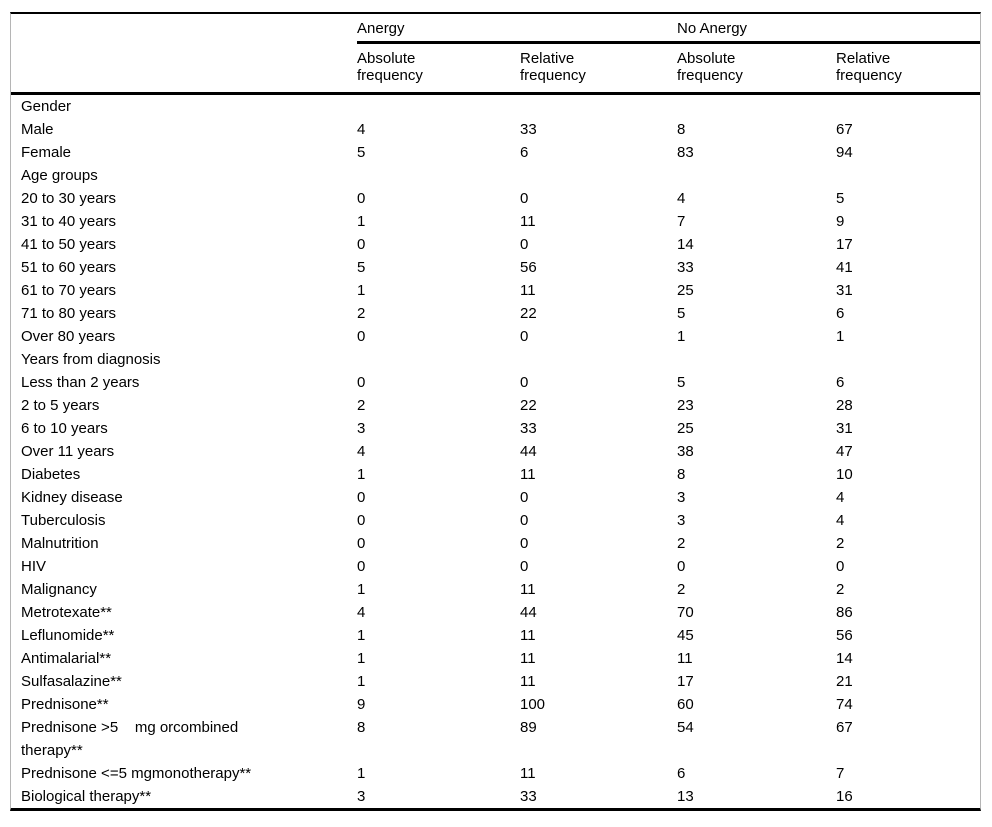 Image resolution: width=992 pixels, height=827 pixels. What do you see at coordinates (65, 704) in the screenshot?
I see `row-label: Prednisone**` at bounding box center [65, 704].